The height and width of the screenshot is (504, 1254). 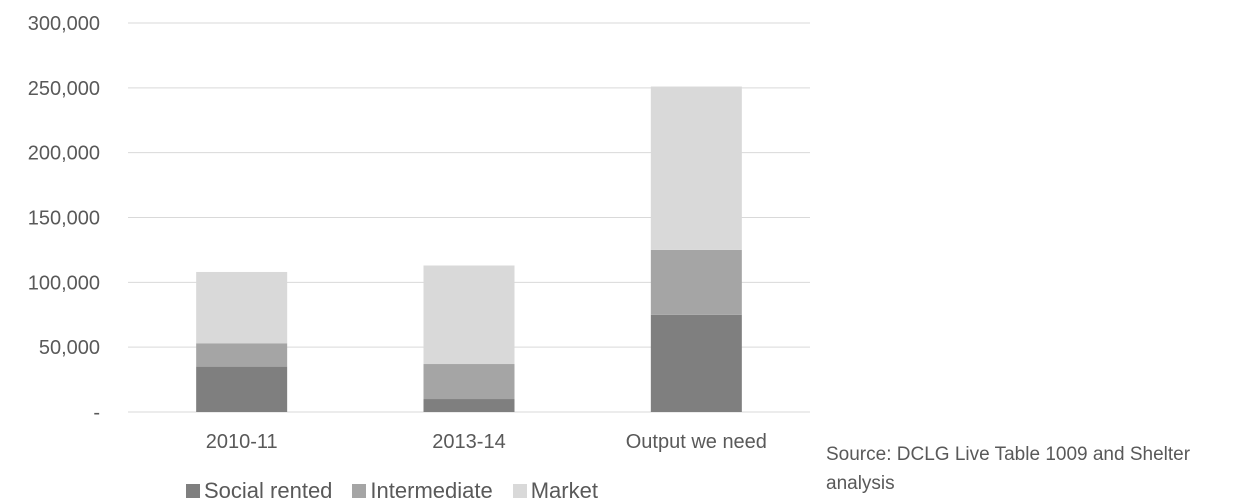 I want to click on legend-item-social-rented: Social rented, so click(x=259, y=491).